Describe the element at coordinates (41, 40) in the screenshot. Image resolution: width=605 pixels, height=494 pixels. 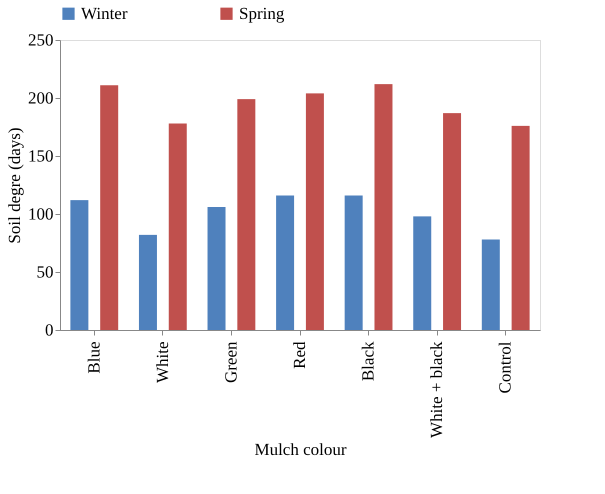
I see `y-tick-label: 250` at that location.